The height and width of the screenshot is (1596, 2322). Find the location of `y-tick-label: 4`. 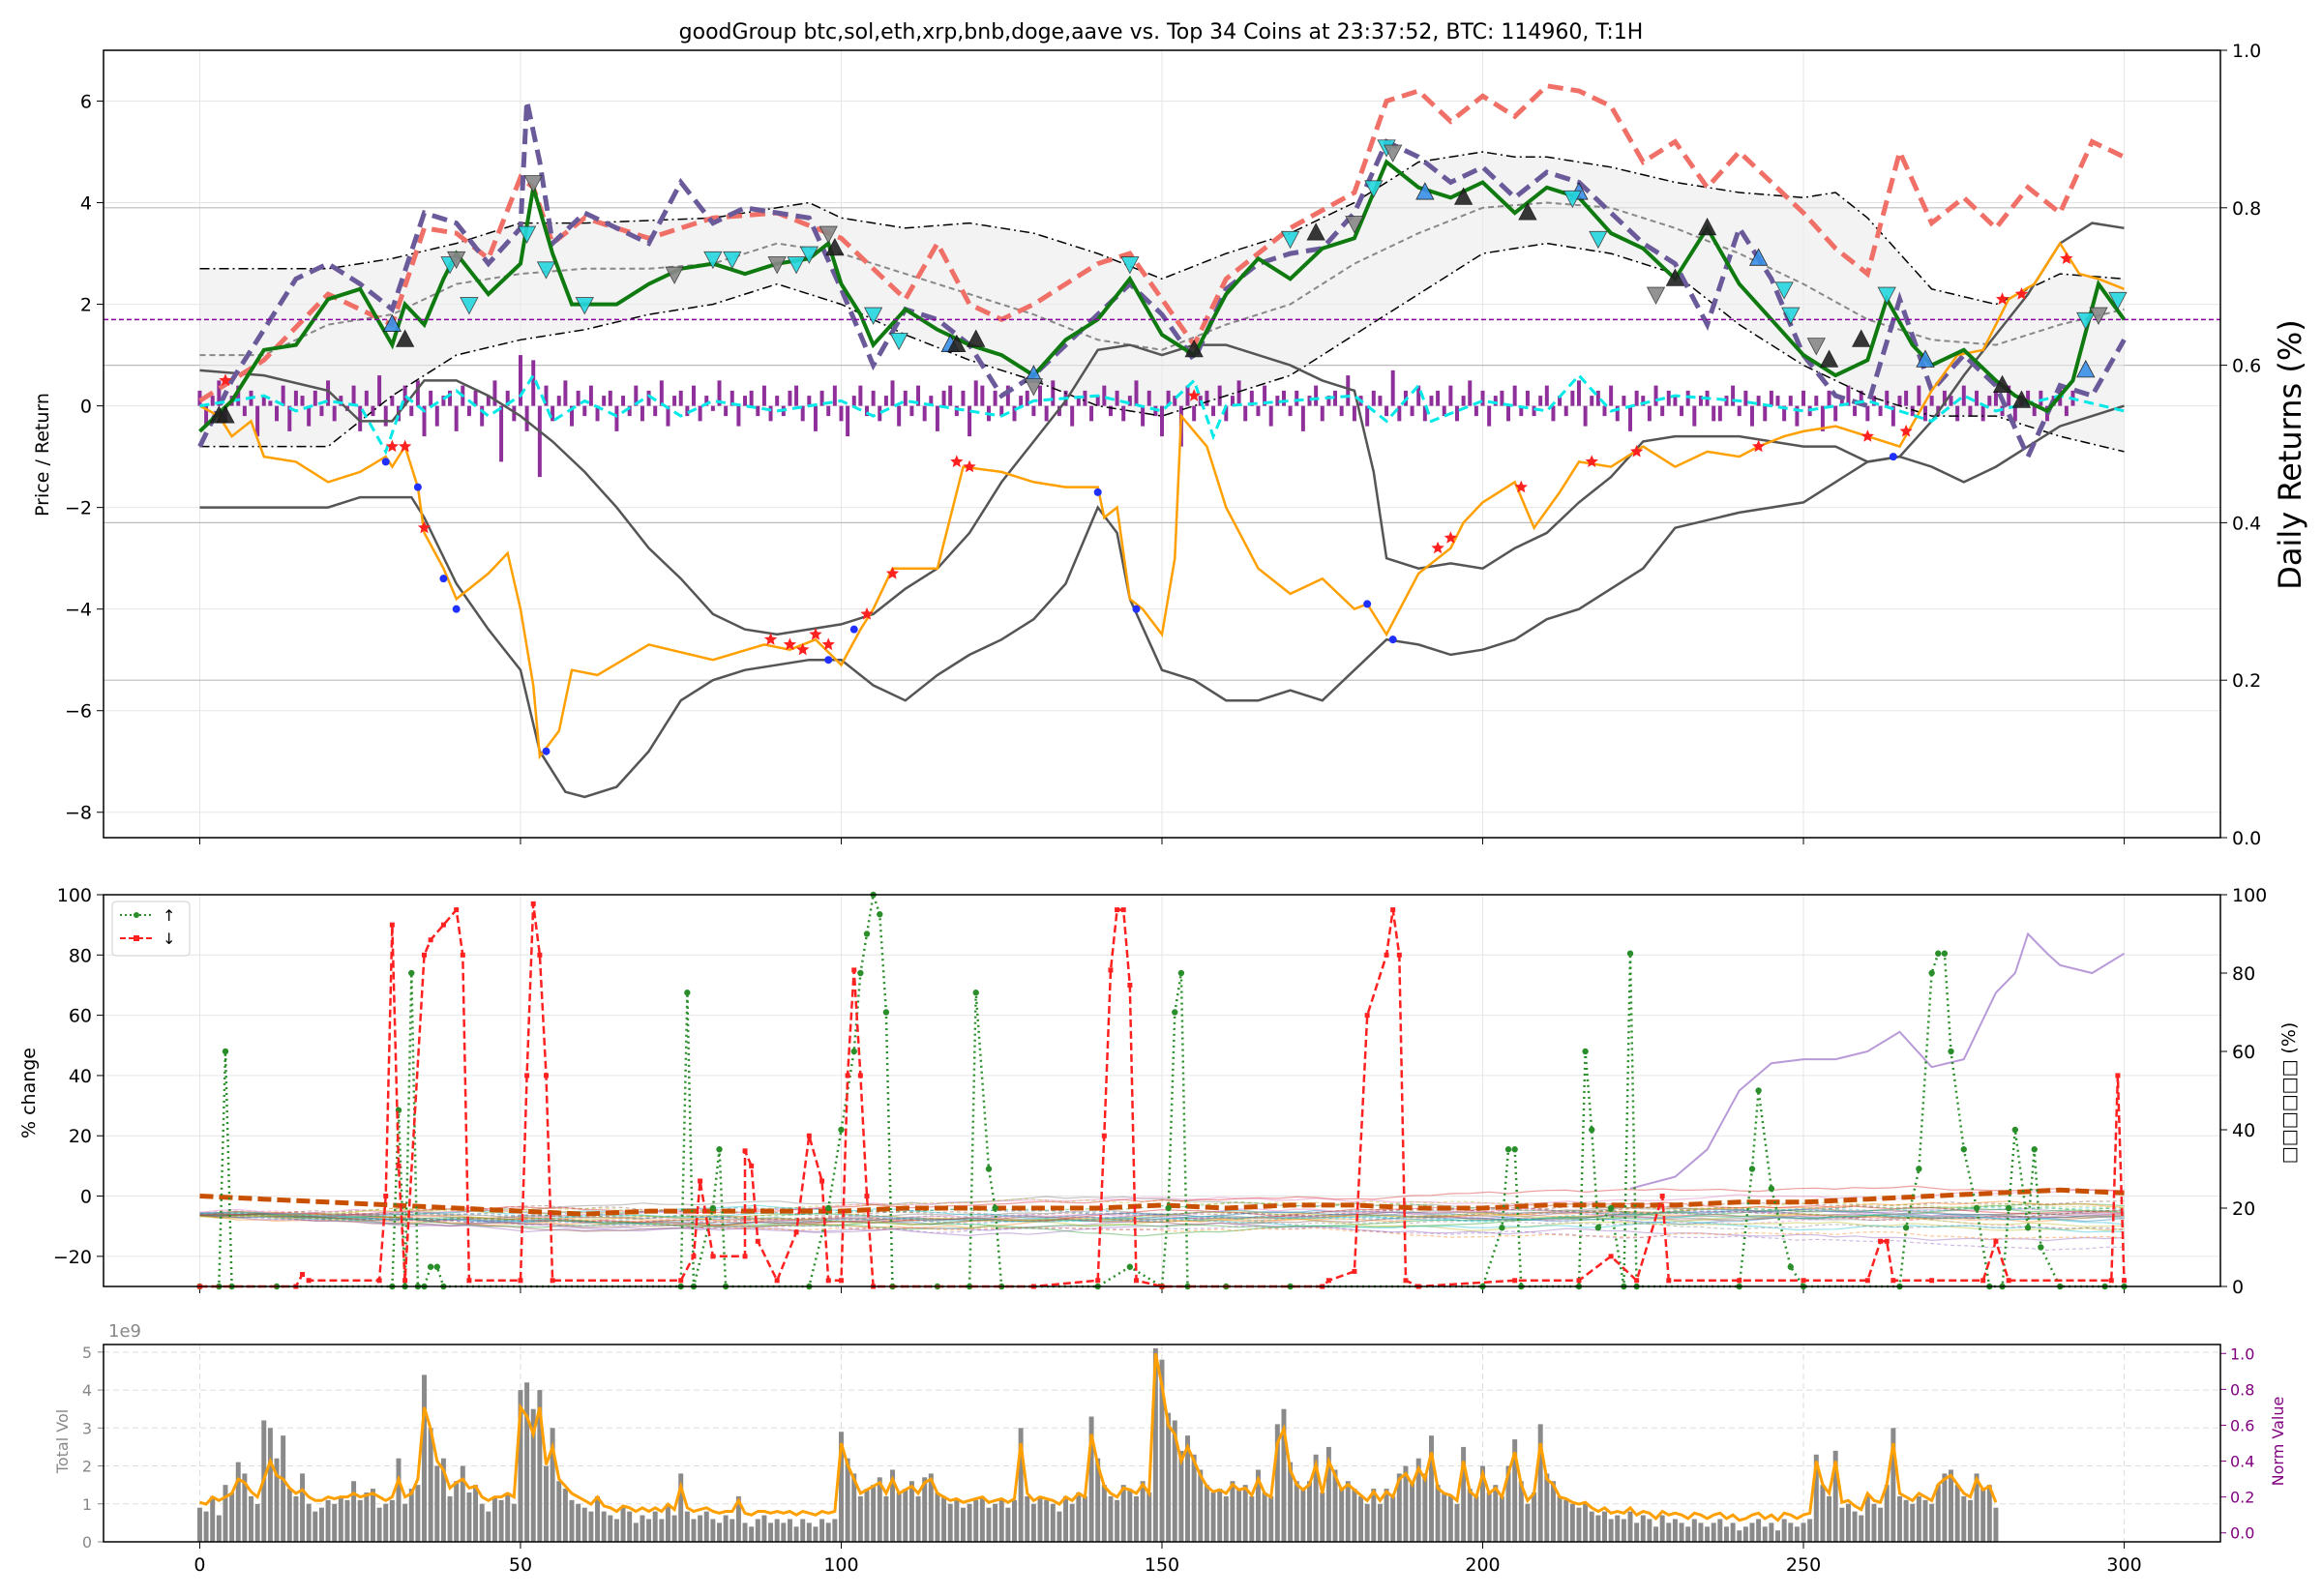

y-tick-label: 4 is located at coordinates (87, 1390).